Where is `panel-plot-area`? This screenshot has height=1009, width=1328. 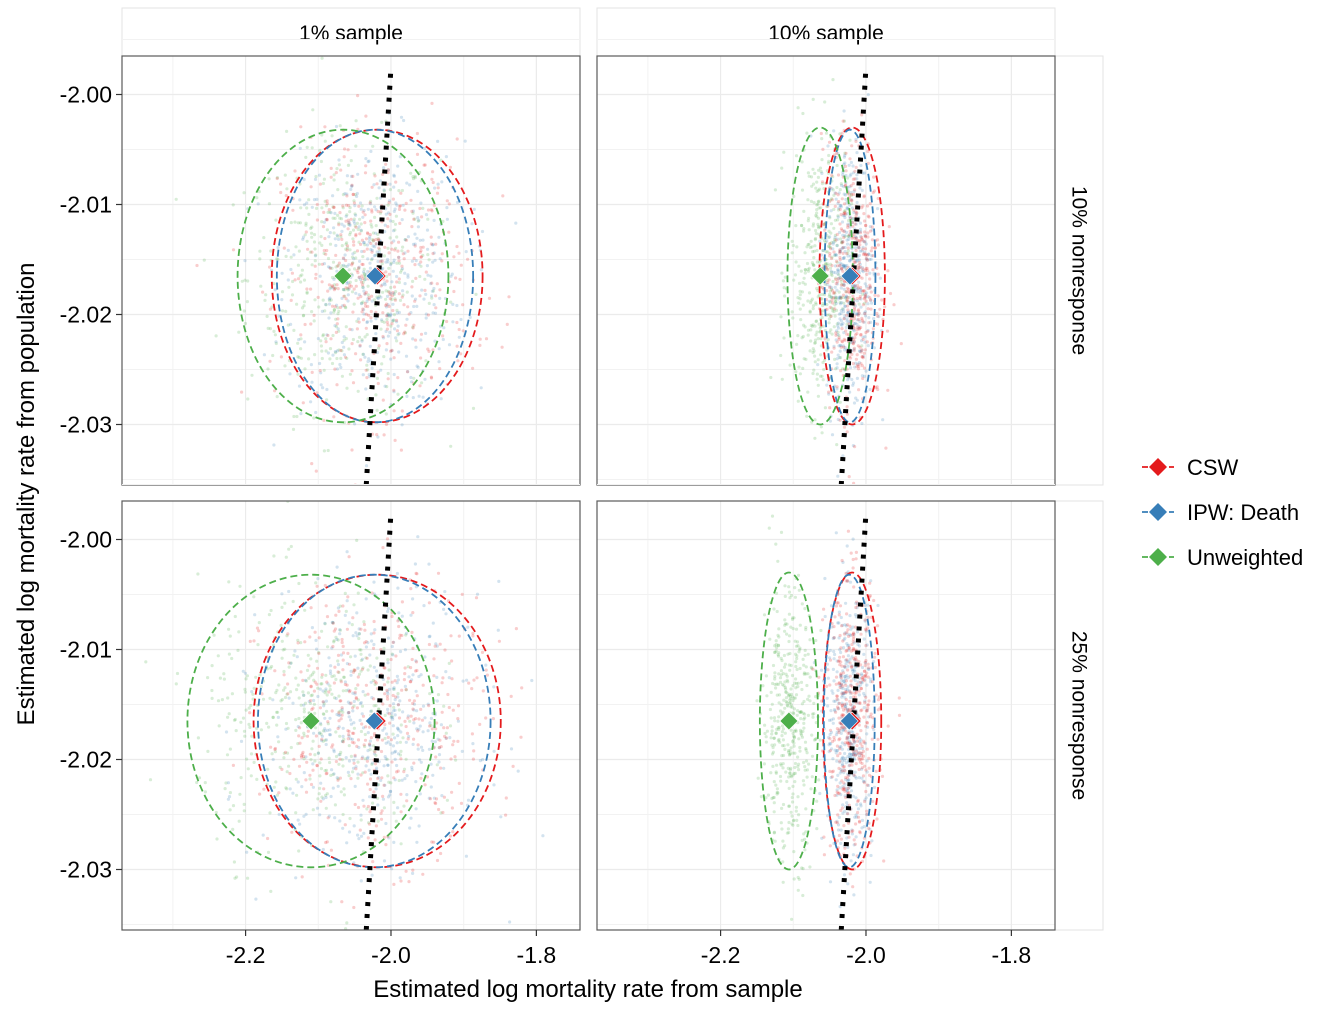
panel-plot-area is located at coordinates (344, 715).